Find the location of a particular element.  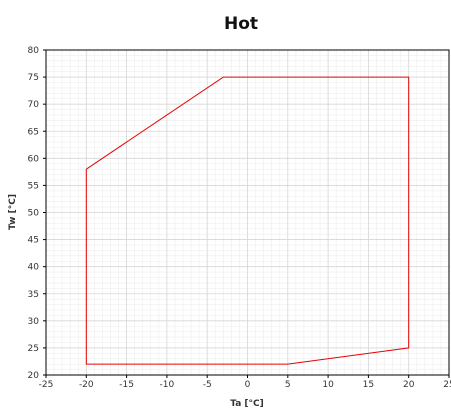

y-tick-label: 50 is located at coordinates (34, 214).